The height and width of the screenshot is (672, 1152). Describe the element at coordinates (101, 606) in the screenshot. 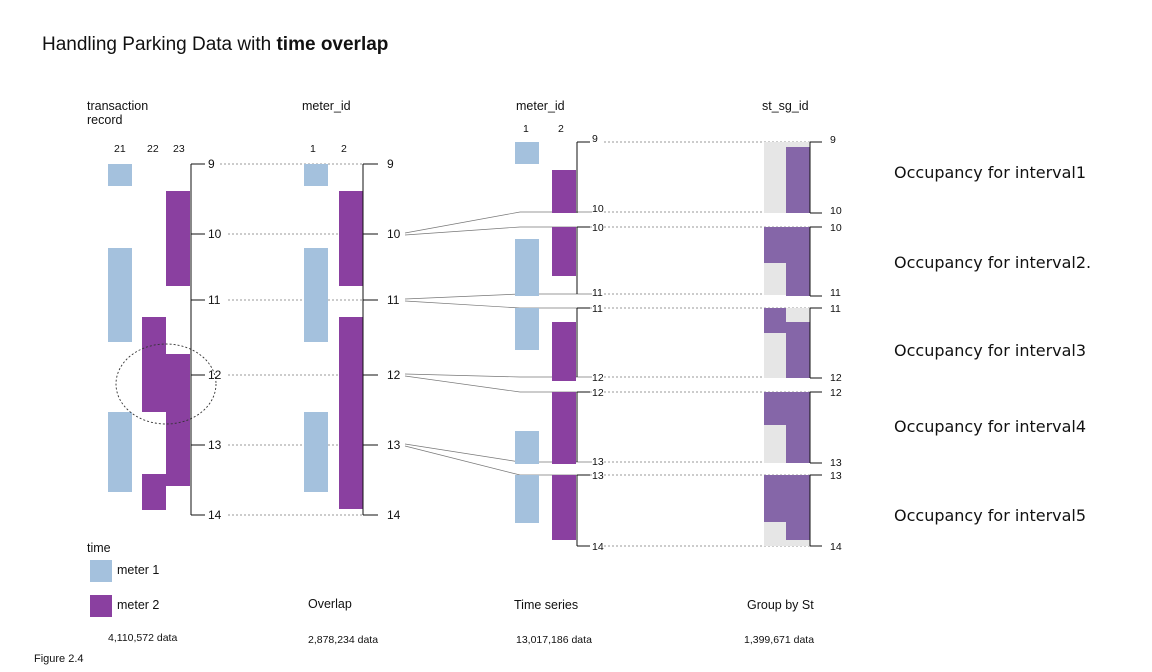

I see `legend-meter2-swatch` at that location.